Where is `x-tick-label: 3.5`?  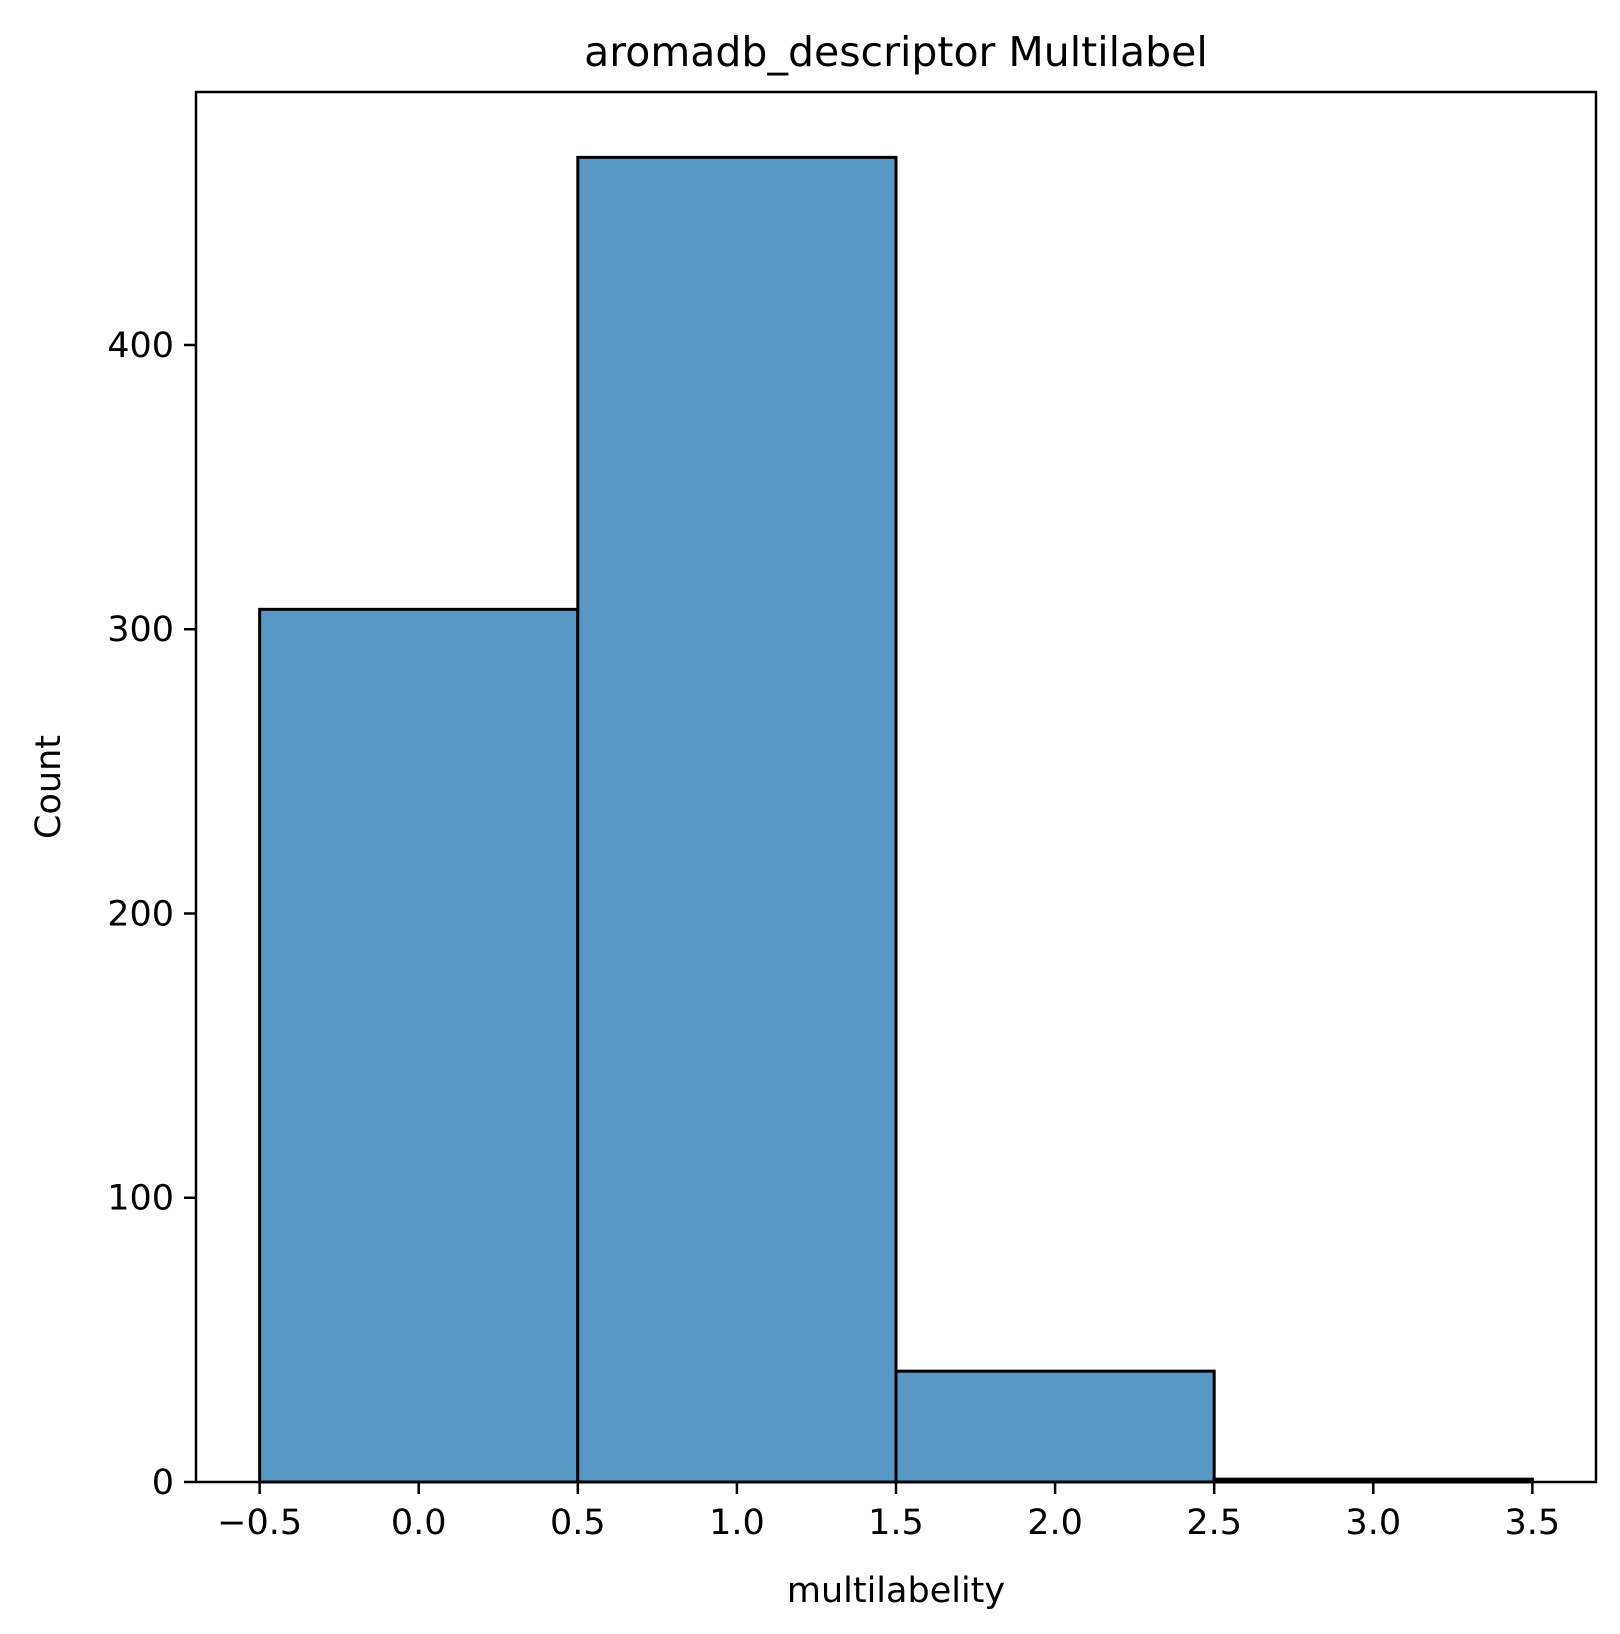
x-tick-label: 3.5 is located at coordinates (1533, 1523).